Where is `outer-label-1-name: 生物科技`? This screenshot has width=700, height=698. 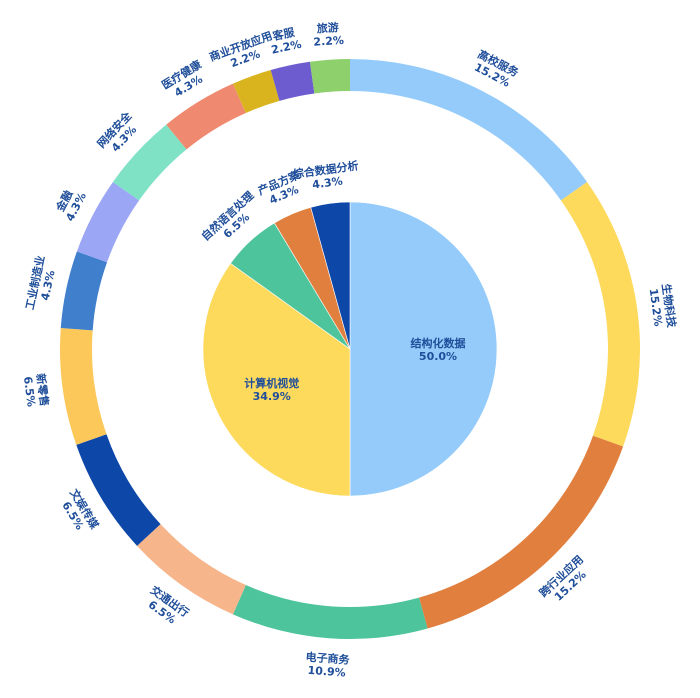 outer-label-1-name: 生物科技 is located at coordinates (669, 306).